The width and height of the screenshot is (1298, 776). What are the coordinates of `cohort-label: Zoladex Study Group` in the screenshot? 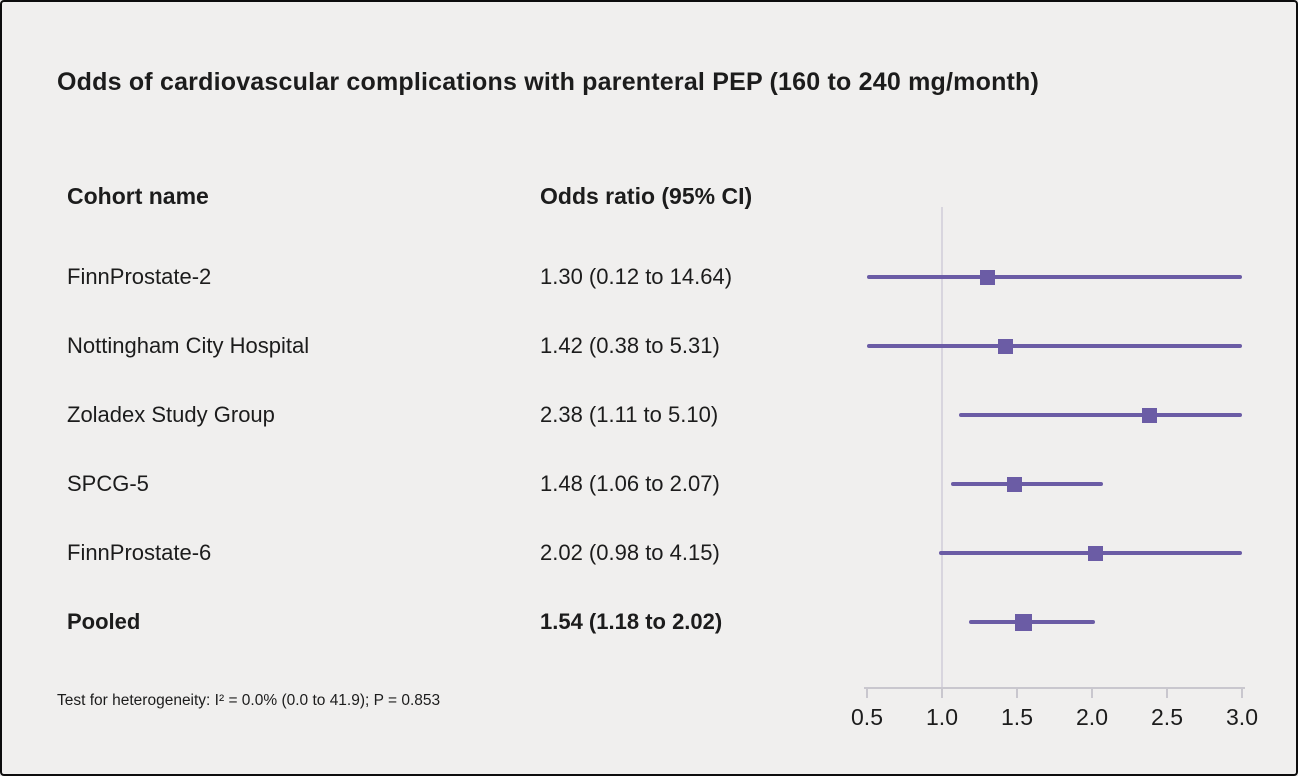 It's located at (171, 414).